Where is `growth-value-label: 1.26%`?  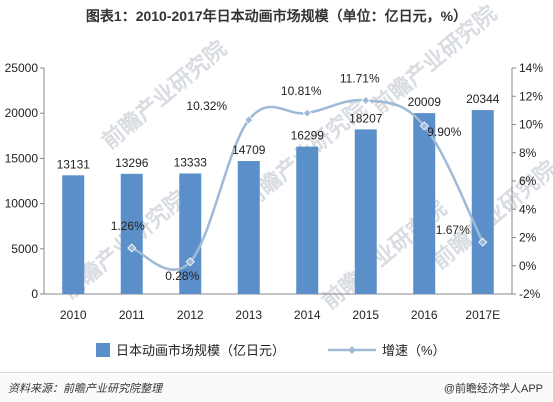
growth-value-label: 1.26% is located at coordinates (128, 226).